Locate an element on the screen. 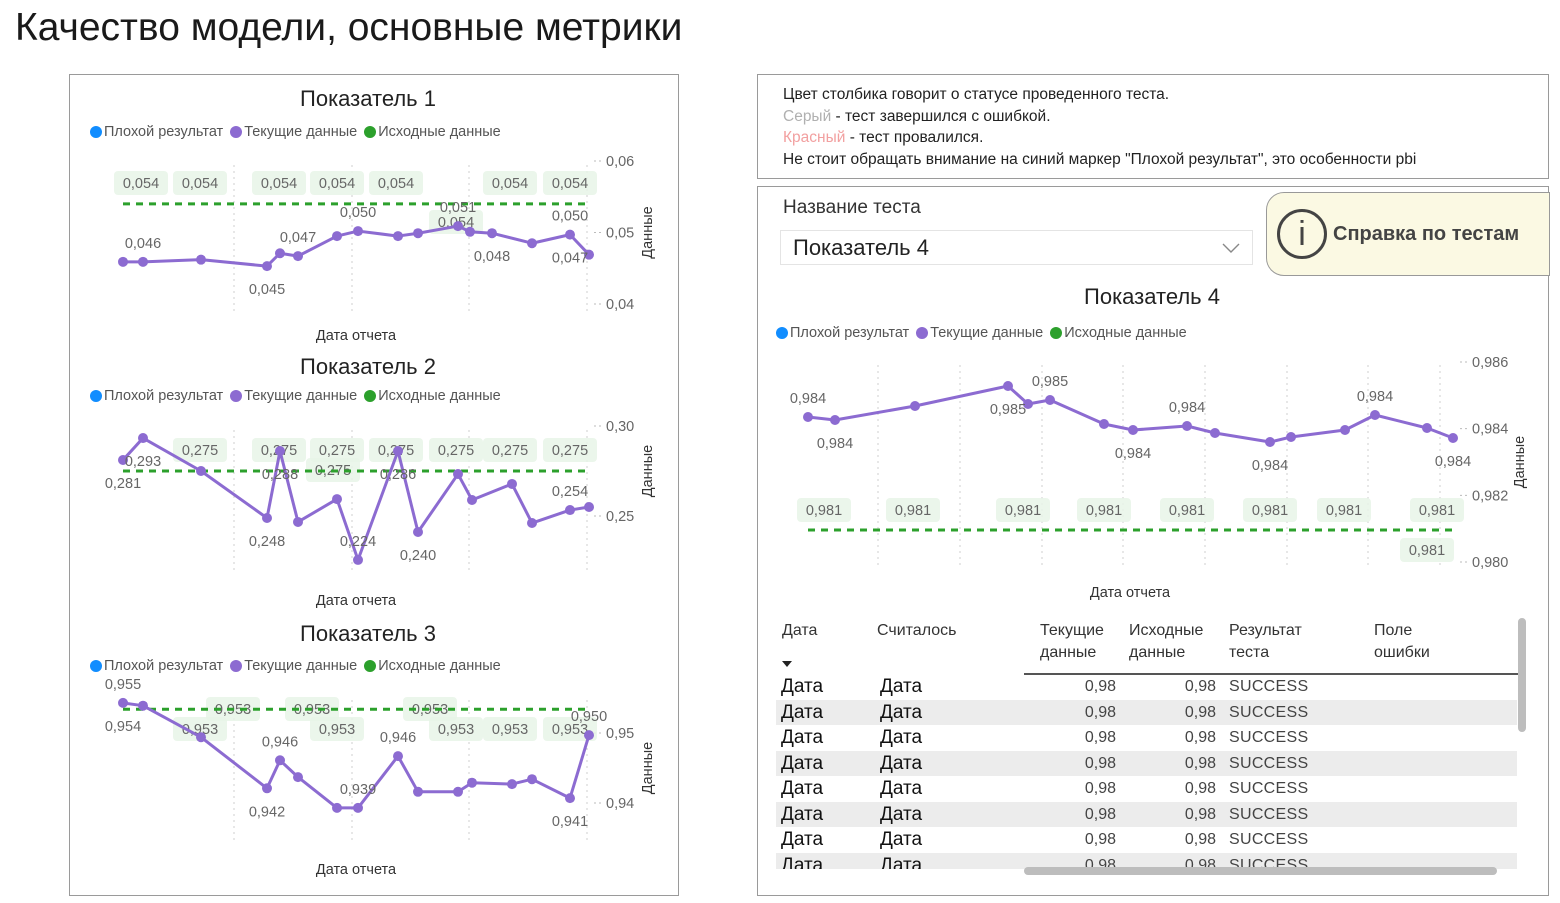  col-header-baseline: Исходные данные is located at coordinates (1166, 641).